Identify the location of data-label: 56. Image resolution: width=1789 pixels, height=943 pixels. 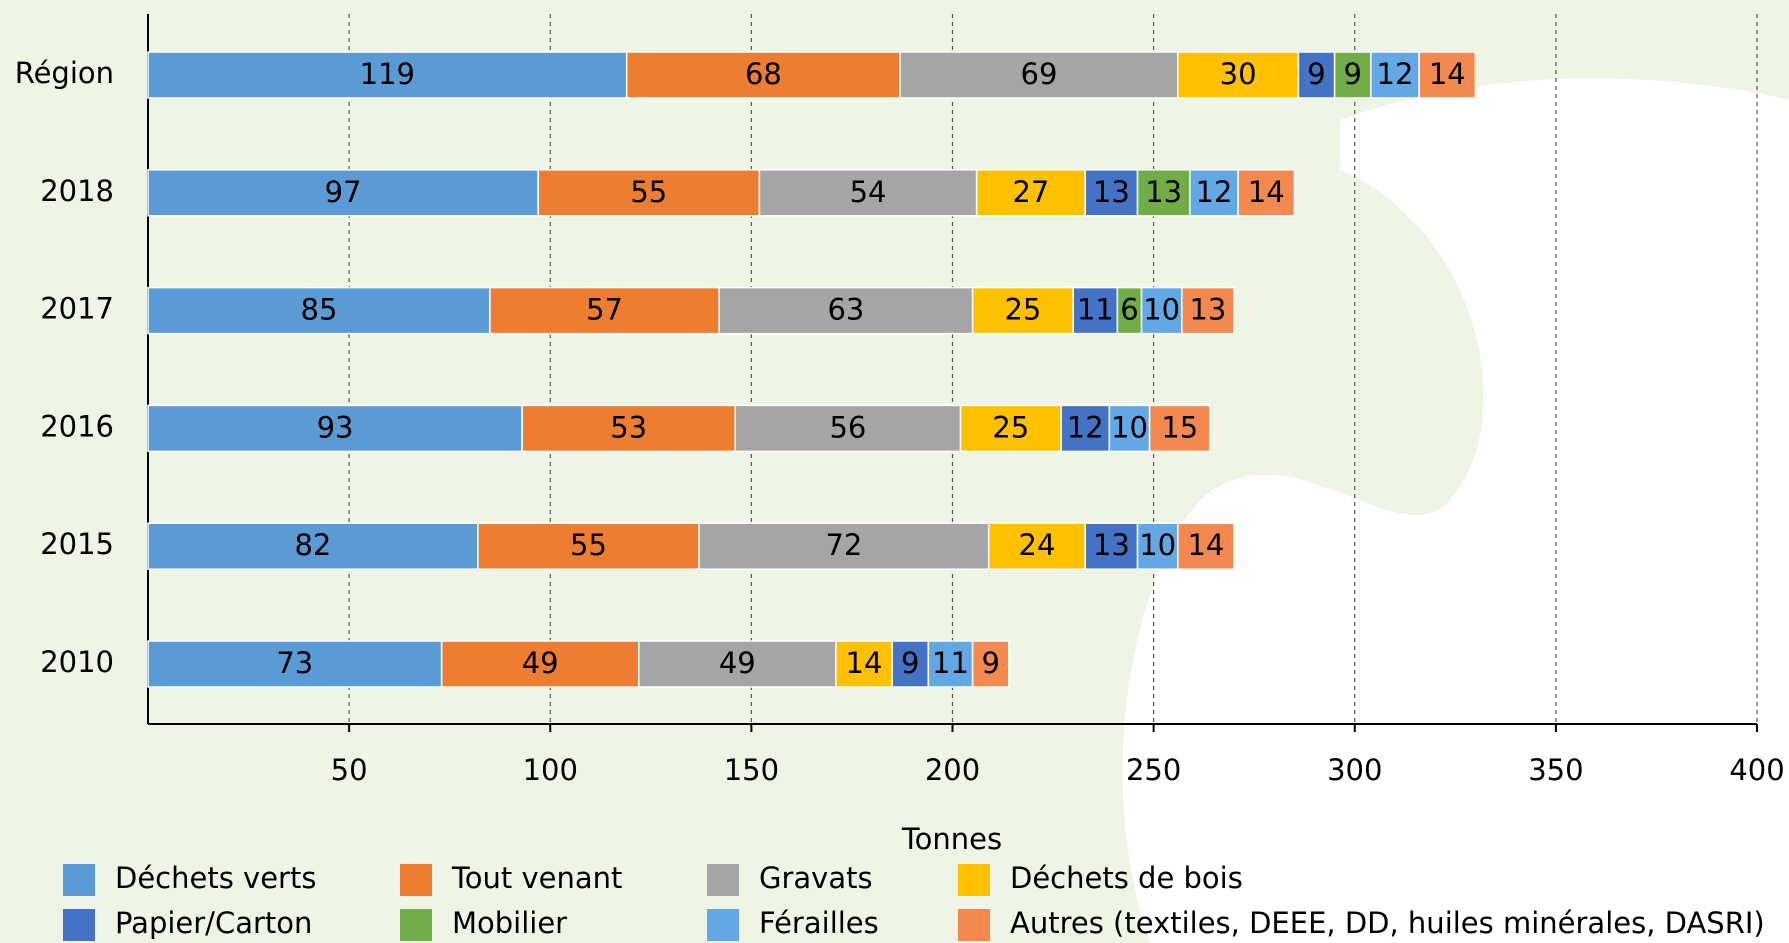
(847, 427).